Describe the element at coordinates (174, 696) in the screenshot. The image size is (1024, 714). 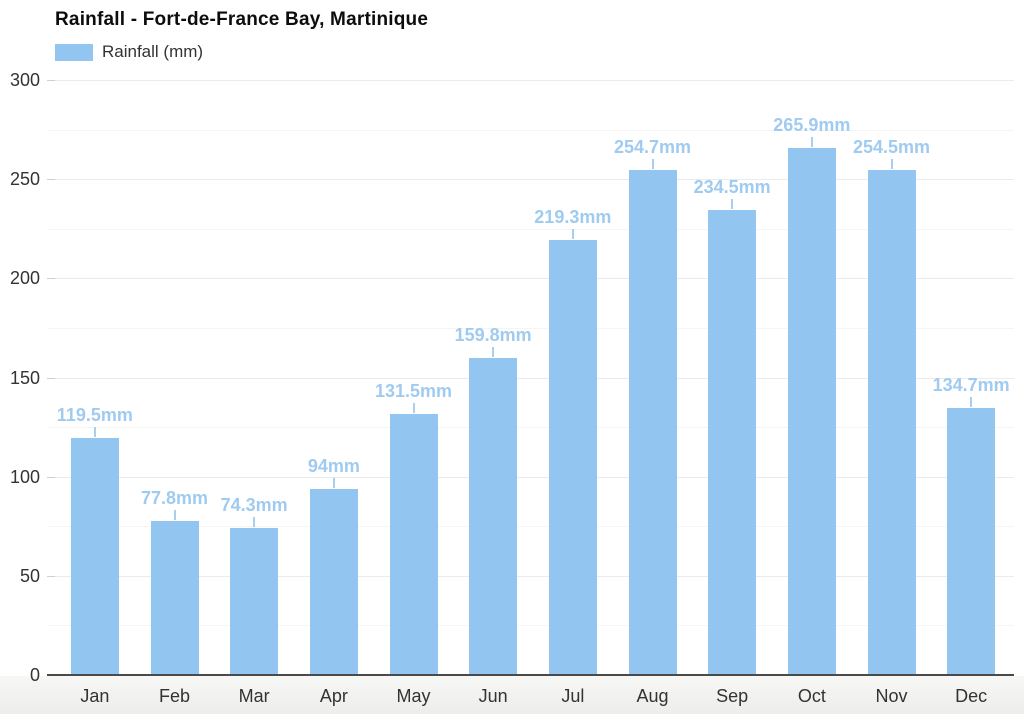
I see `x-axis-tick-label: Feb` at that location.